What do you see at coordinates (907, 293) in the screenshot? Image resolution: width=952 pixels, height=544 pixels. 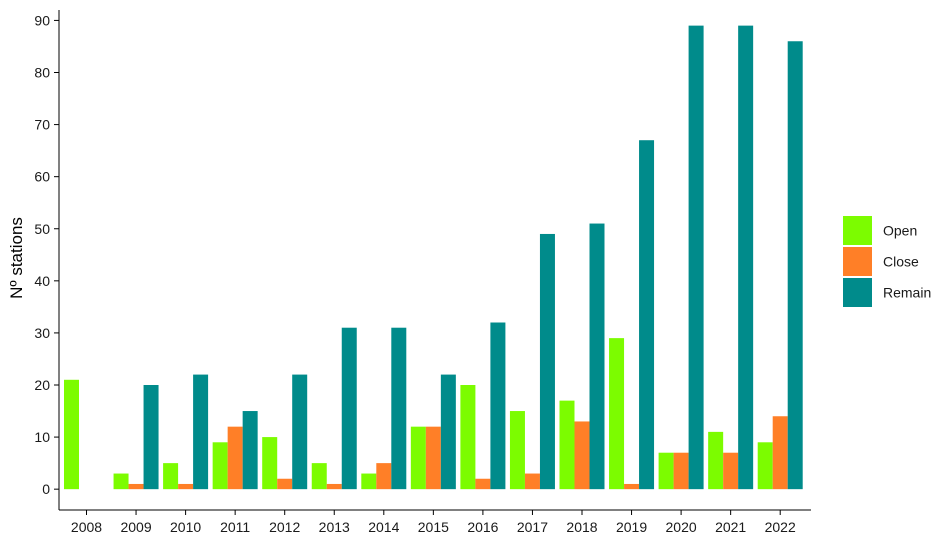 I see `legend-label-remain: Remain` at bounding box center [907, 293].